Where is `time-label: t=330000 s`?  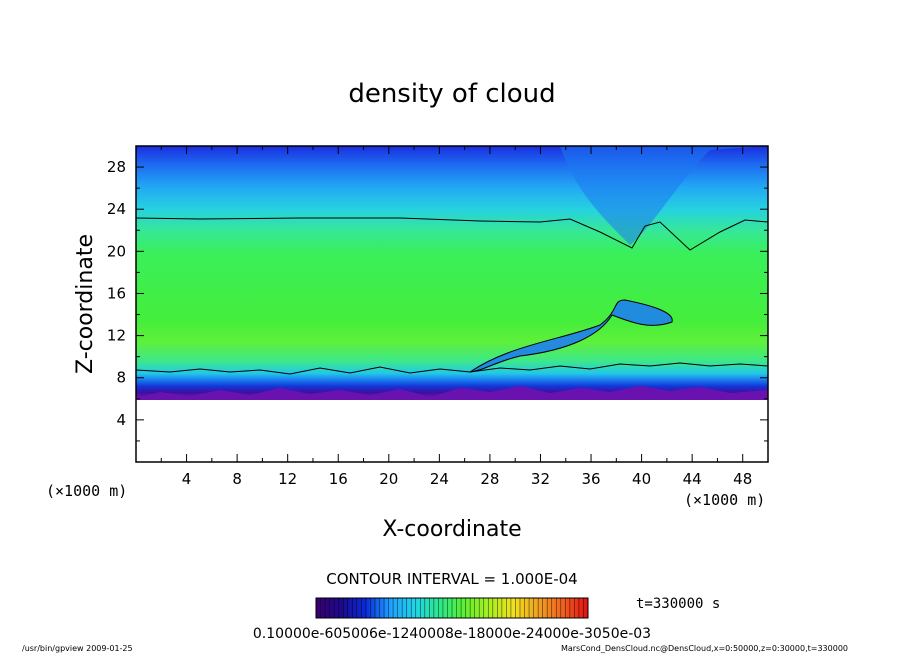 time-label: t=330000 s is located at coordinates (678, 604).